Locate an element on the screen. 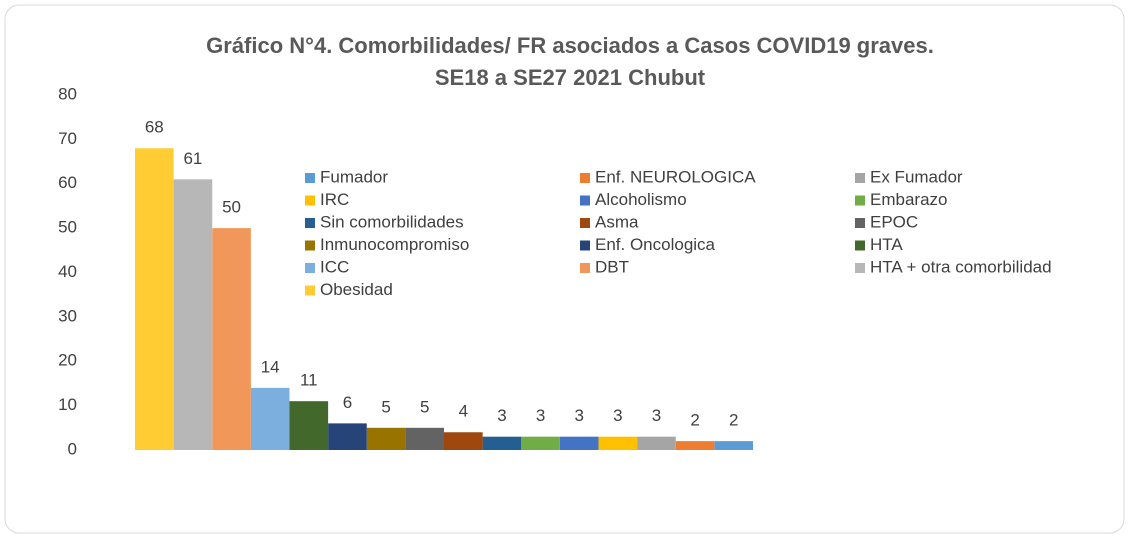 This screenshot has height=539, width=1130. y-tick-label: 50 is located at coordinates (67, 227).